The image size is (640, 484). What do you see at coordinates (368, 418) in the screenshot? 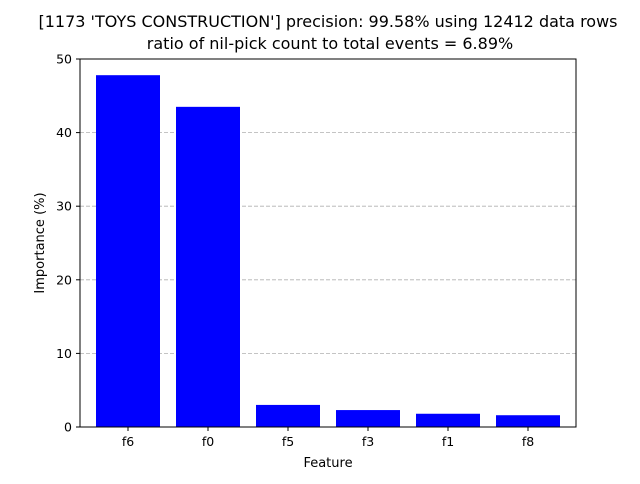
I see `bar-f3` at bounding box center [368, 418].